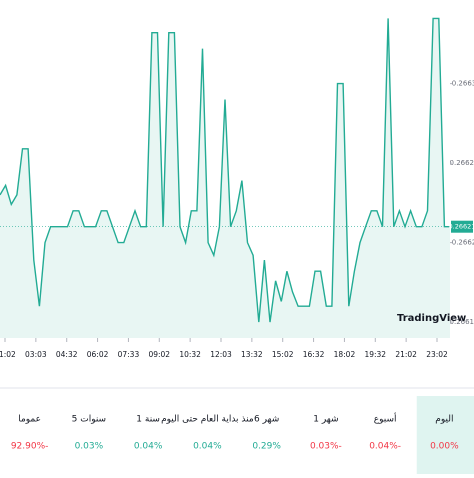 The width and height of the screenshot is (474, 478). What do you see at coordinates (207, 420) in the screenshot?
I see `performance-label: منذ بداية العام حتى اليوم` at bounding box center [207, 420].